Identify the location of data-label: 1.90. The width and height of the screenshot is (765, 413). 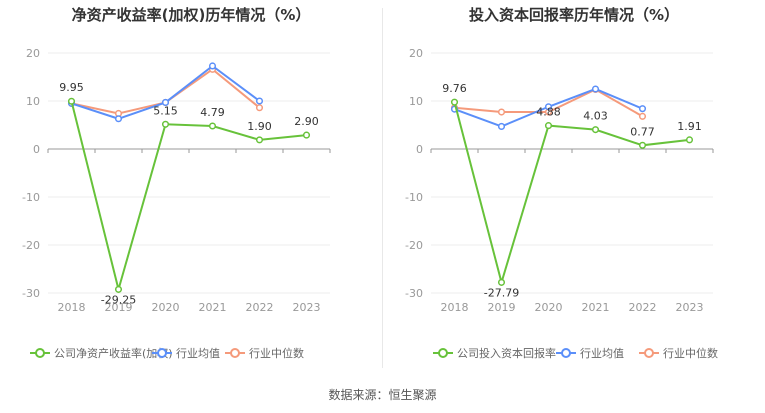
(259, 126).